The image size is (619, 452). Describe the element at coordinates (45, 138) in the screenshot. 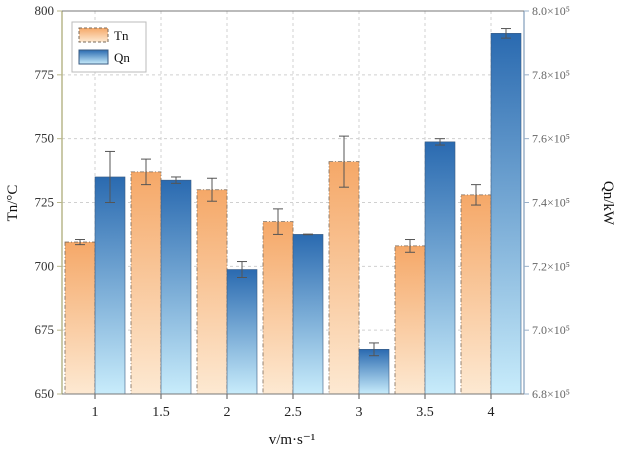

I see `y-tick-label-left: 750` at that location.